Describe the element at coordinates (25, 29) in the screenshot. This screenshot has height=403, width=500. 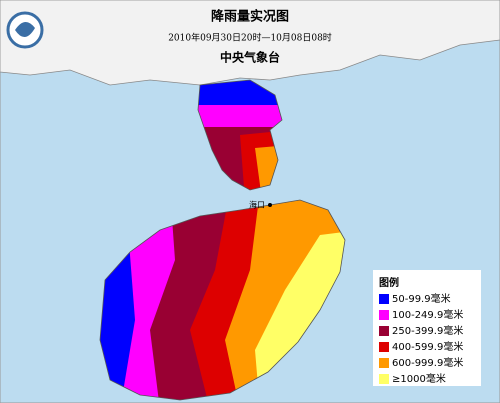
I see `logo-mark` at that location.